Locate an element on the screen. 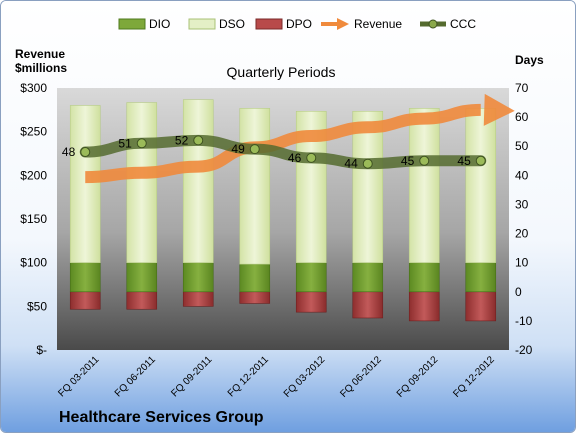 The width and height of the screenshot is (576, 433). right-tick-label: 40 is located at coordinates (522, 175).